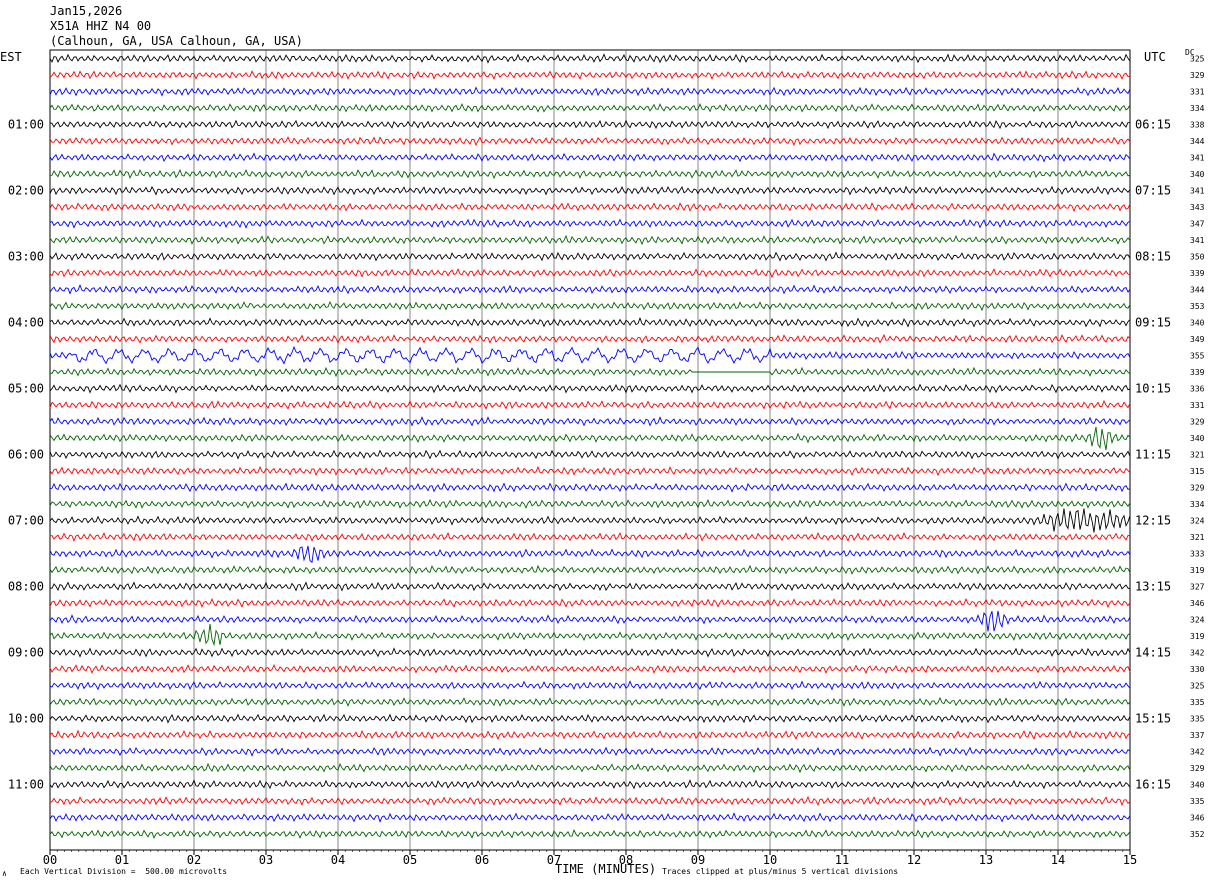 The image size is (1210, 886). Describe the element at coordinates (26, 587) in the screenshot. I see `left-hour-label: 08:00` at that location.